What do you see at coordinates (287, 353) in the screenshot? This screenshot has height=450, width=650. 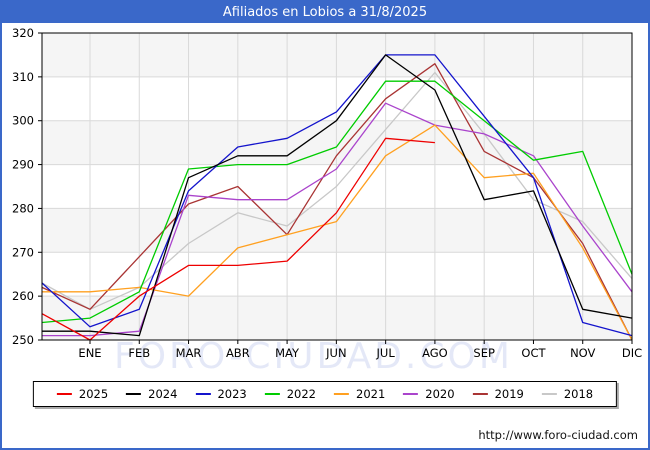 I see `svg-text: MAY` at bounding box center [287, 353].